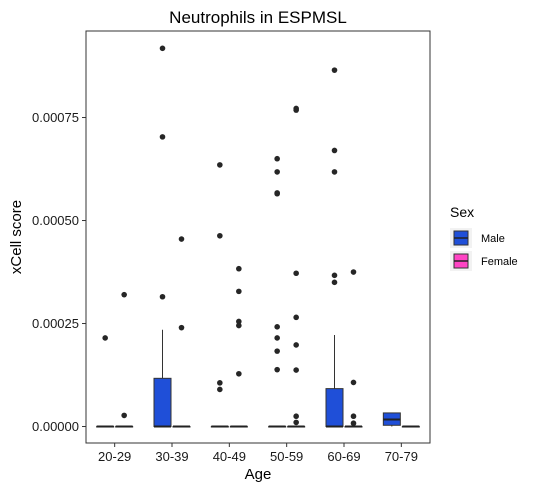 This screenshot has width=536, height=489. I want to click on x-tick-label: 40-49, so click(229, 456).